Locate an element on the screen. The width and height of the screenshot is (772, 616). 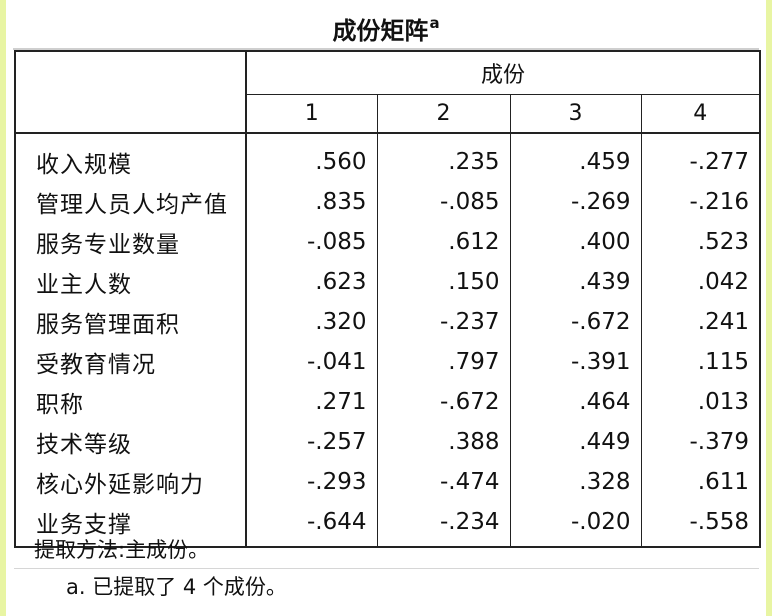
table-row: 业务支撑 -.644 -.234 -.020 -.558 is located at coordinates (387, 524).